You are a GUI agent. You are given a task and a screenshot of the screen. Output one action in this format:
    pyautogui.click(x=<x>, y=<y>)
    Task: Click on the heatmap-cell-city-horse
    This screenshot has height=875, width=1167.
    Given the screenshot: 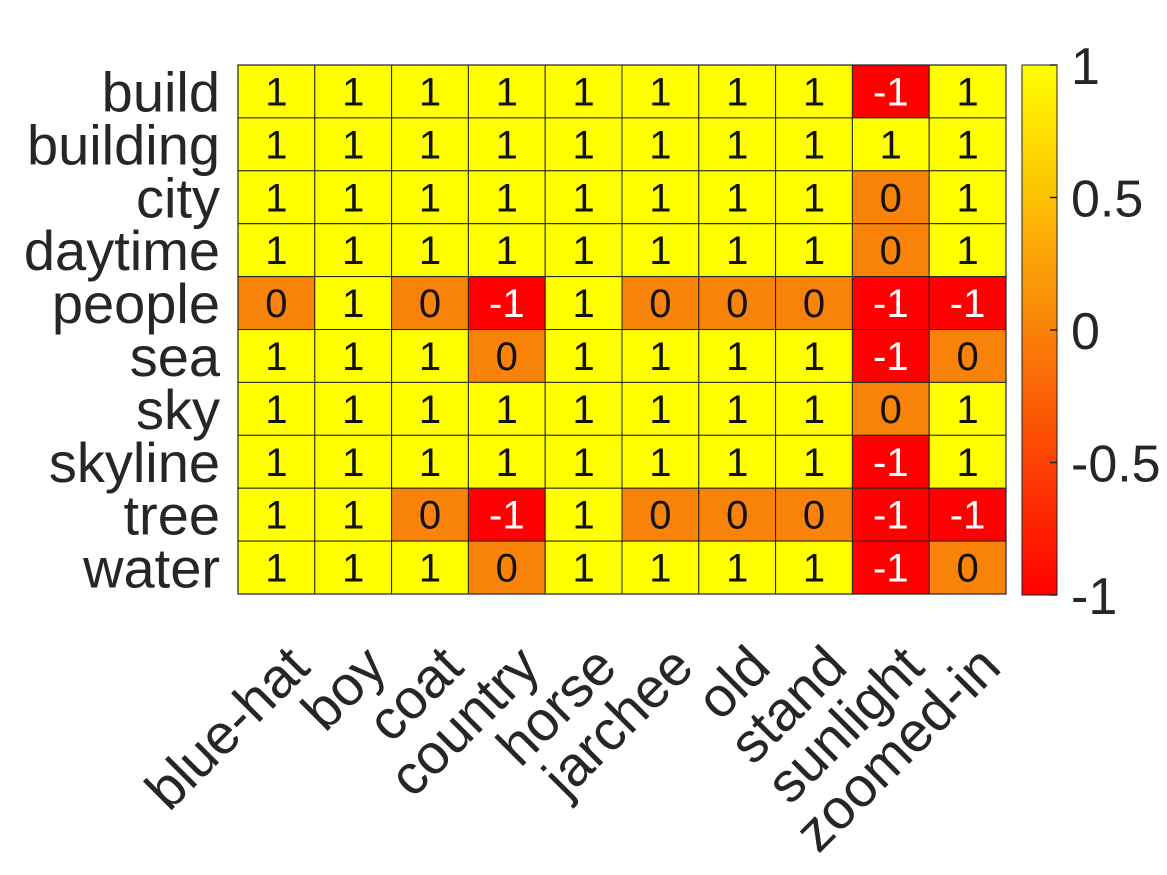 What is the action you would take?
    pyautogui.click(x=583, y=197)
    